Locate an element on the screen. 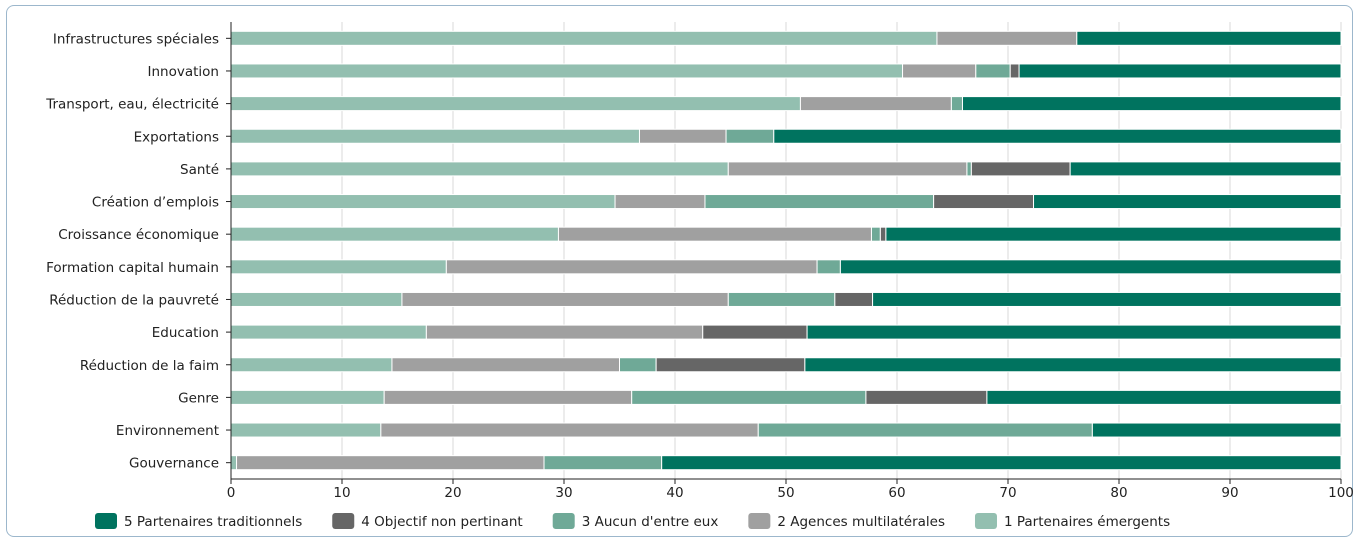 Image resolution: width=1359 pixels, height=543 pixels. legend-item: 1 Partenaires émergents is located at coordinates (1072, 521).